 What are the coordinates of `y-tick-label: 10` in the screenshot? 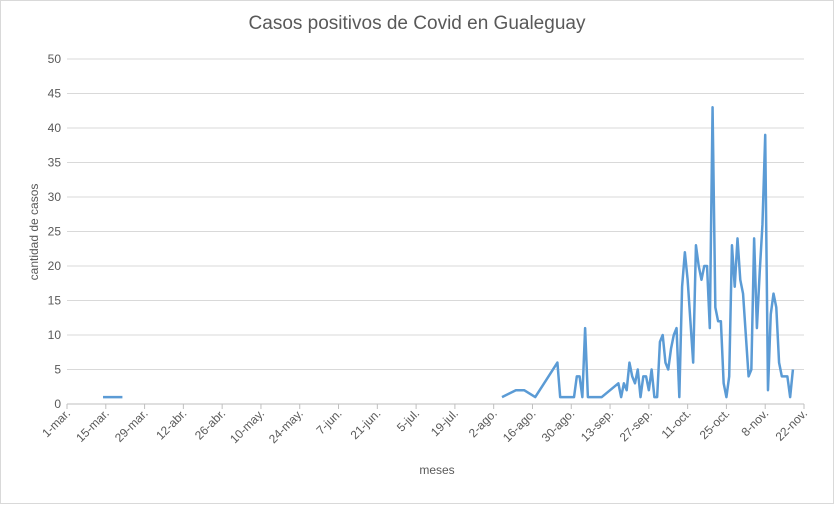 It's located at (55, 335).